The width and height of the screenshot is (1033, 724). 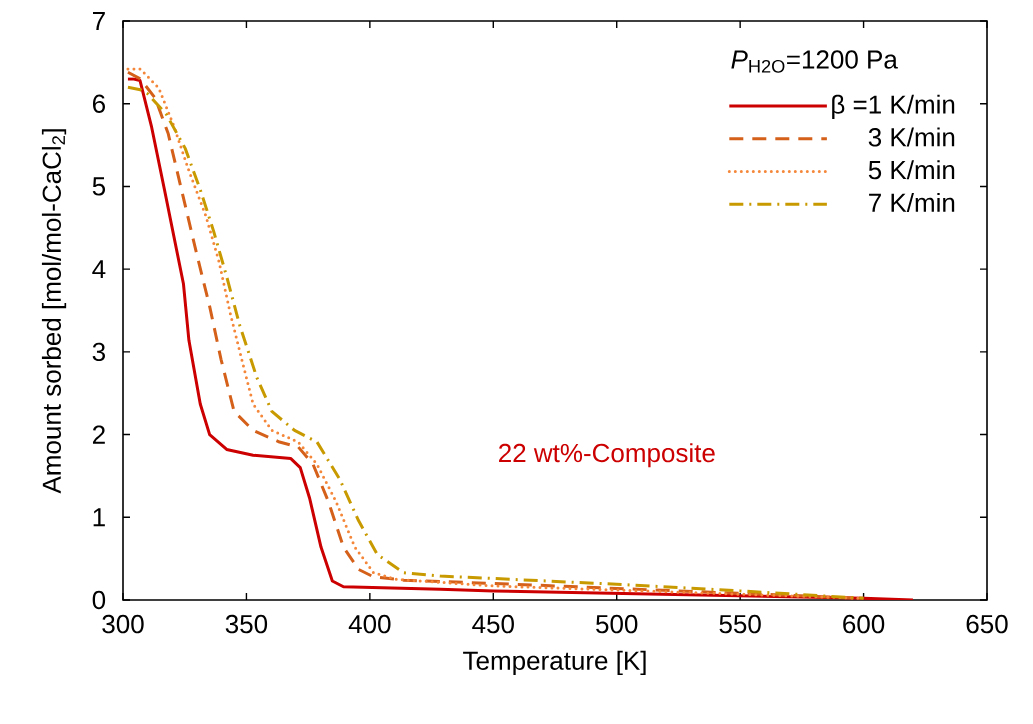 I want to click on legend-label: 5 K/min, so click(x=911, y=170).